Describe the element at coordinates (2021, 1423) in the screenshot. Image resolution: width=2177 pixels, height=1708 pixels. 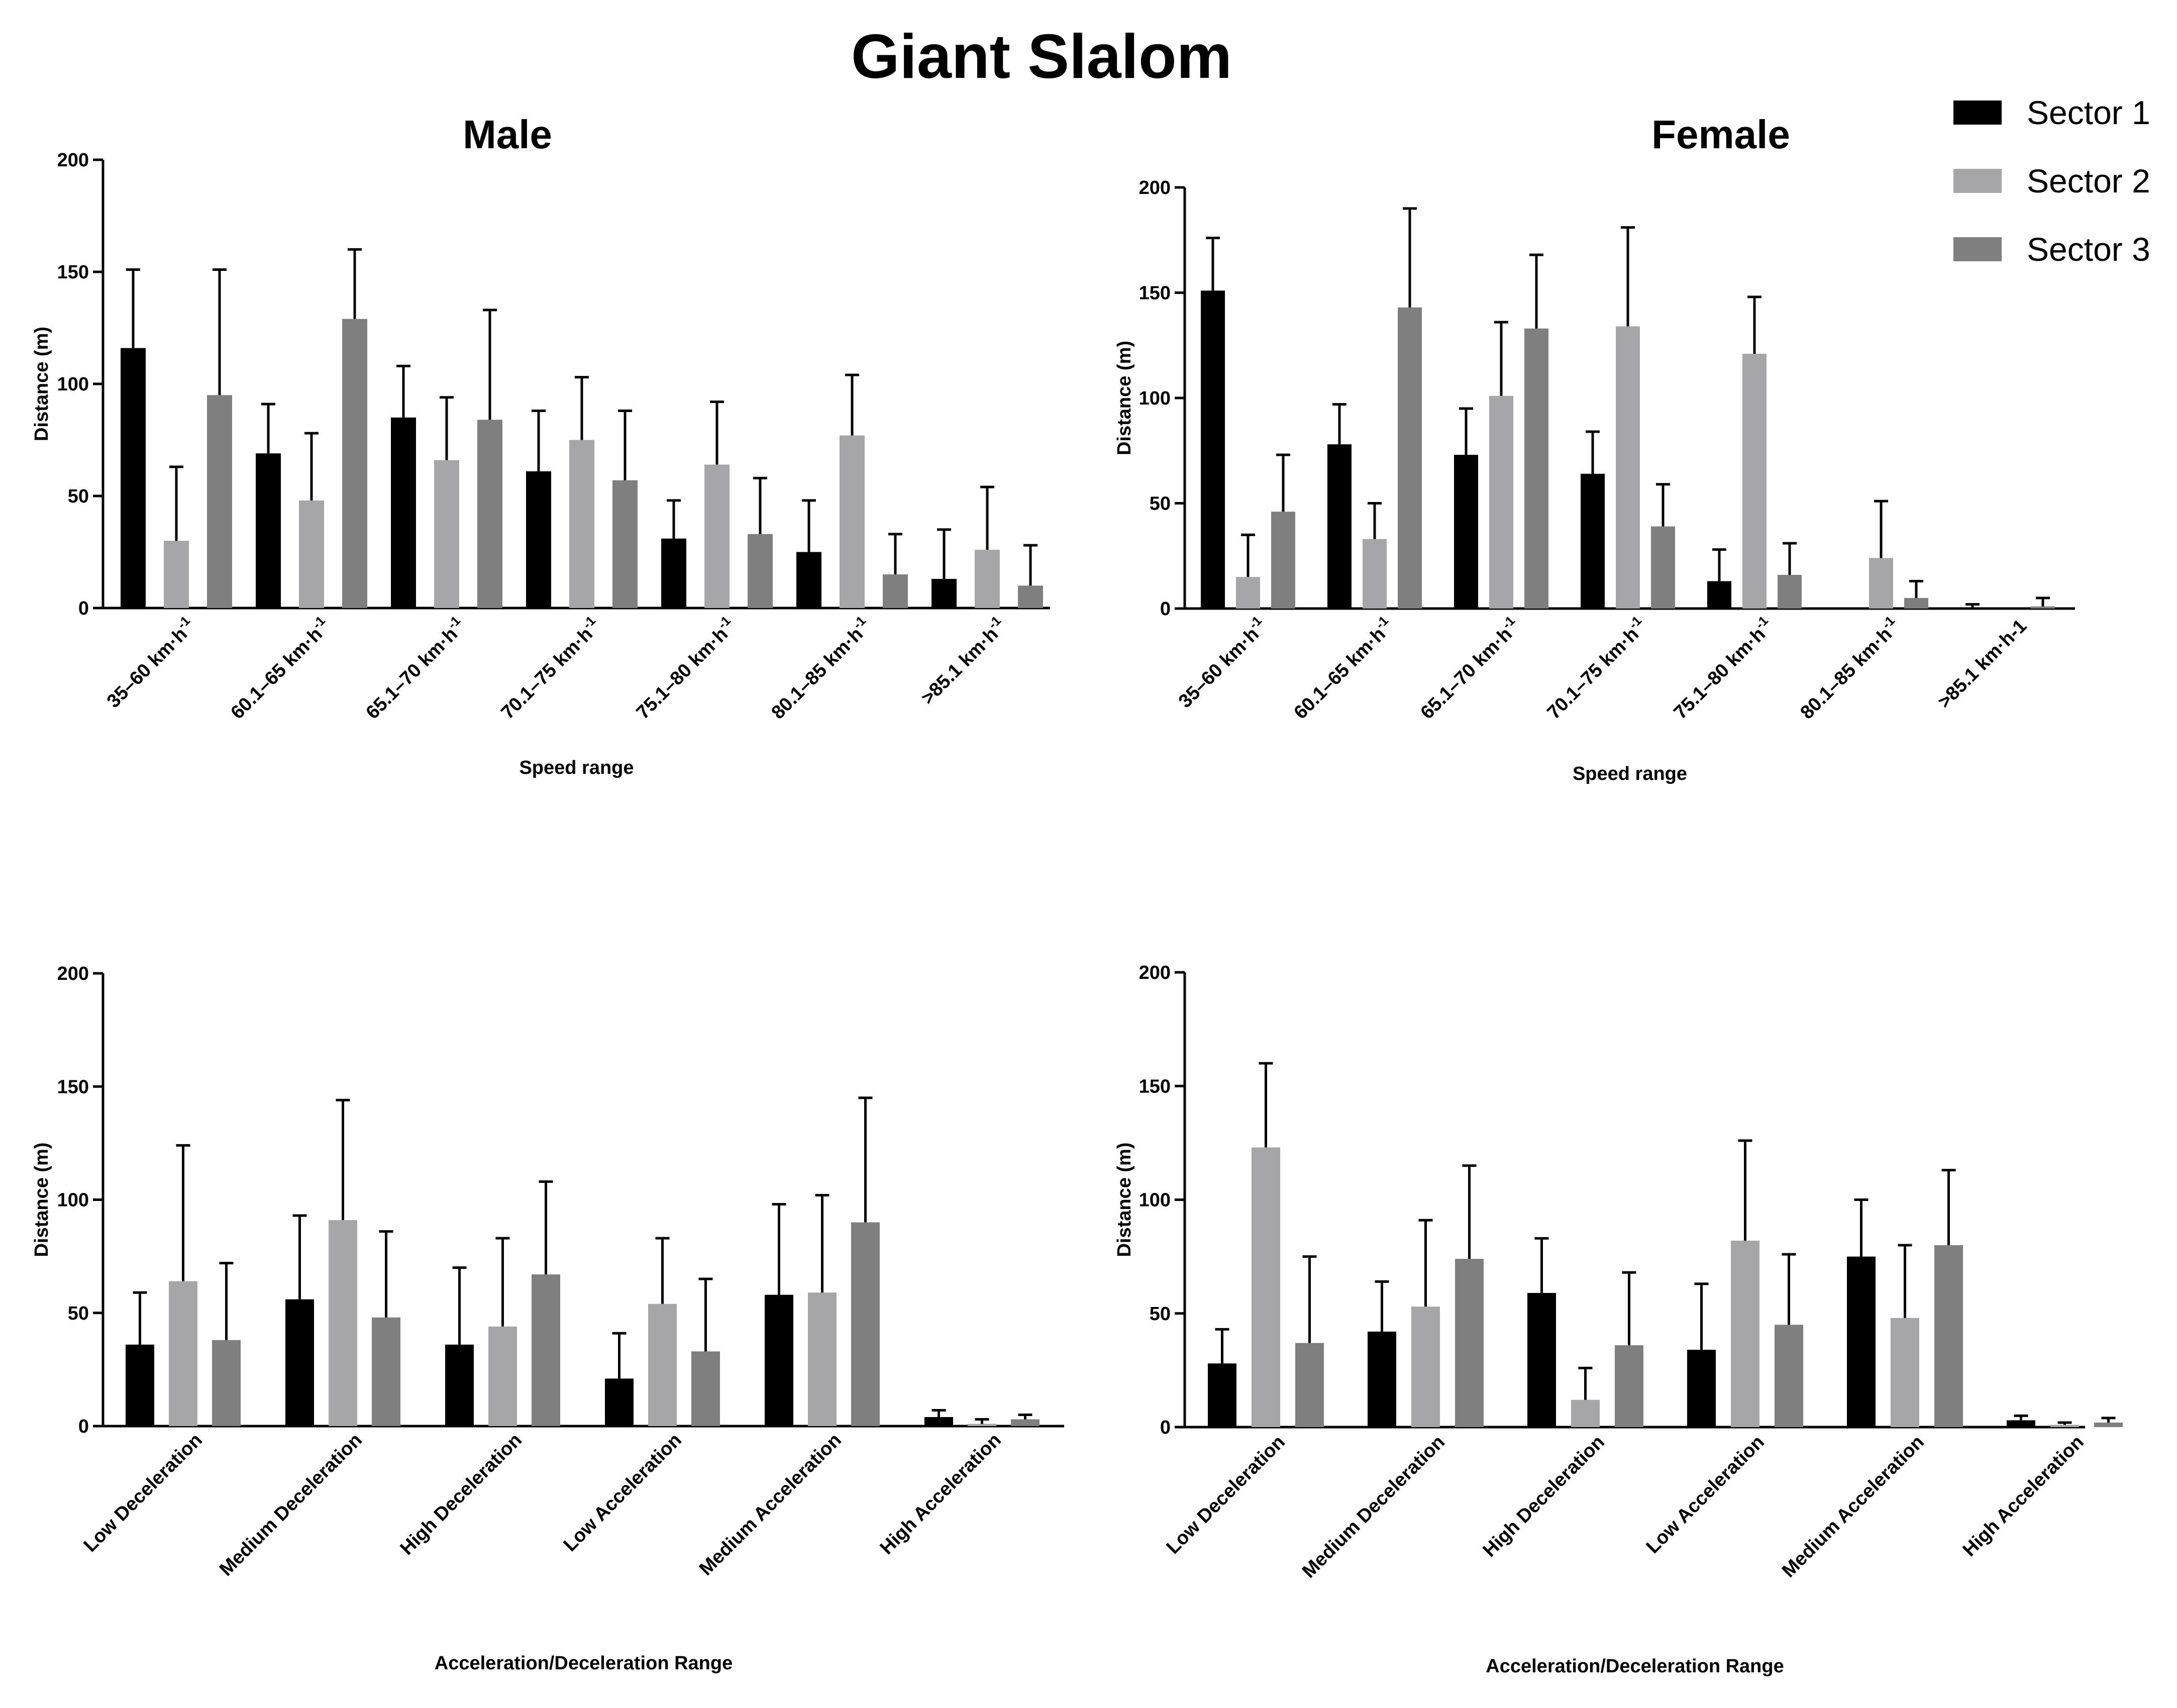
I see `bar-sector-1-high-acceleration` at that location.